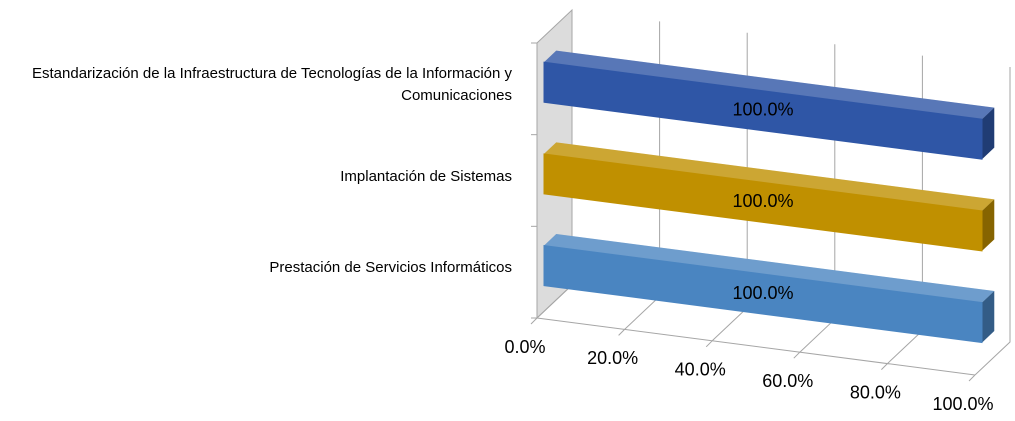 The height and width of the screenshot is (421, 1015). Describe the element at coordinates (962, 404) in the screenshot. I see `x-tick-label: 100.0%` at that location.